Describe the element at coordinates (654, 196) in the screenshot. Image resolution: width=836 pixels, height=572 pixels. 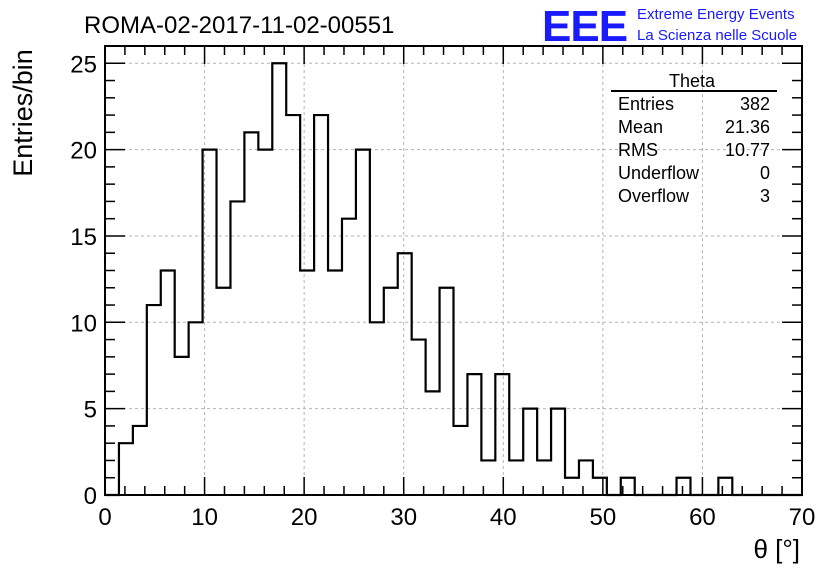
I see `stats-row-label: Overflow` at that location.